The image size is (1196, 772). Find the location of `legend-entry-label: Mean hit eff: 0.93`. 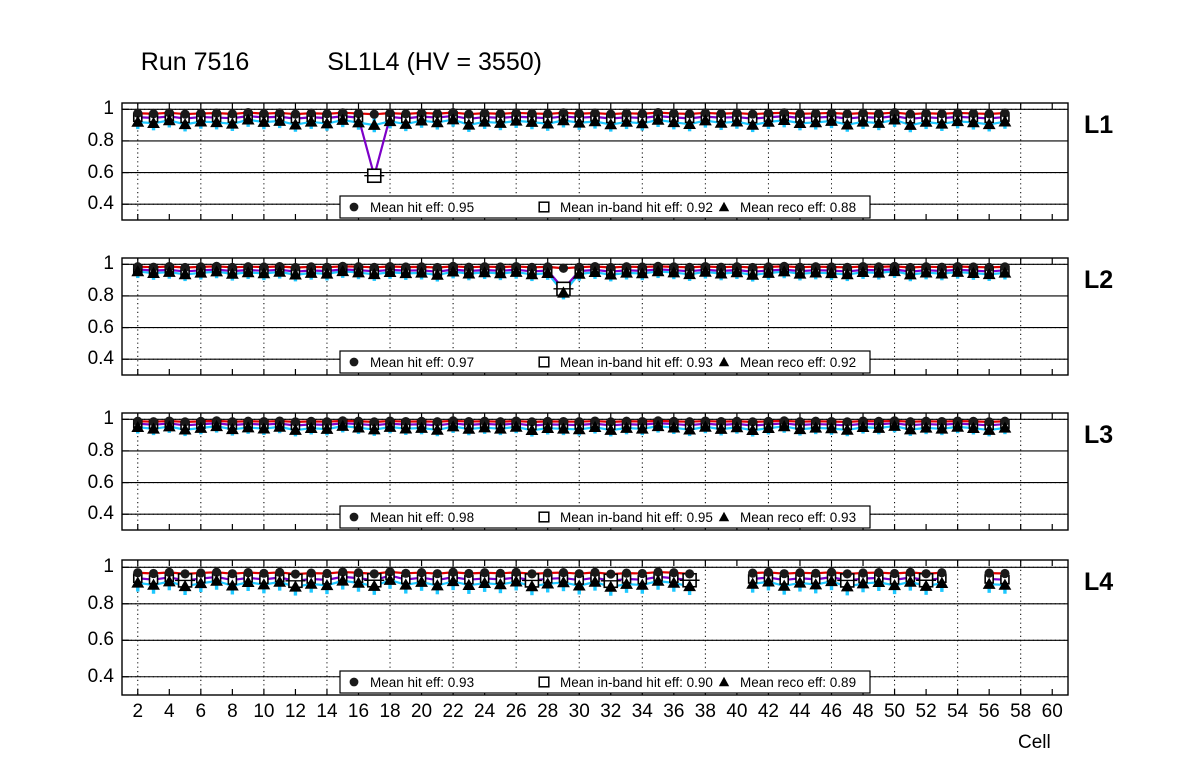

legend-entry-label: Mean hit eff: 0.93 is located at coordinates (422, 682).